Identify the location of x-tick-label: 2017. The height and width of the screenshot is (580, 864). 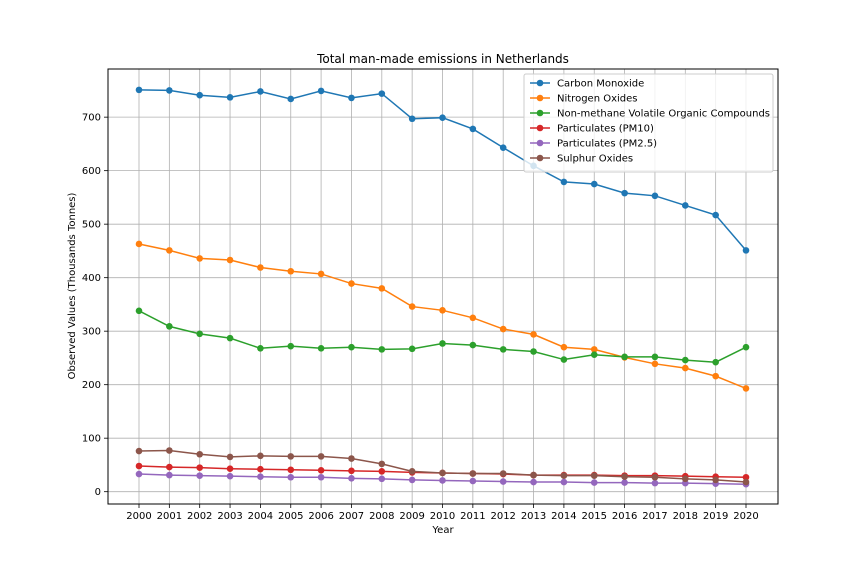
(654, 516).